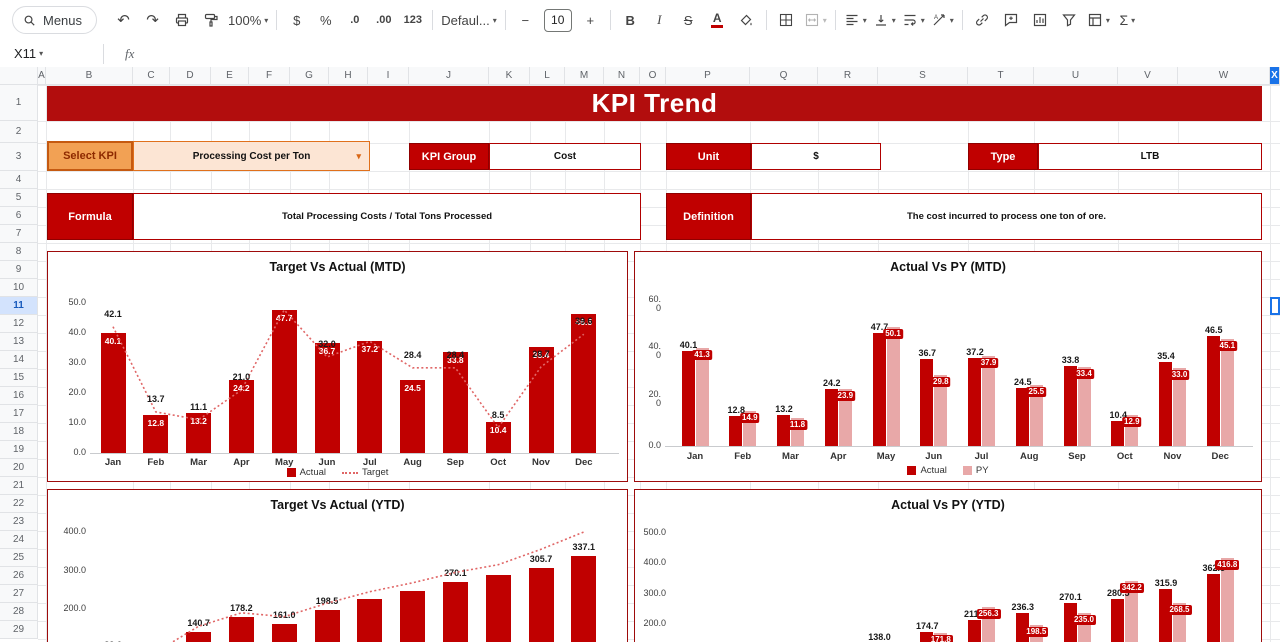  What do you see at coordinates (1127, 20) in the screenshot?
I see `functions-button: Σ ▾` at bounding box center [1127, 20].